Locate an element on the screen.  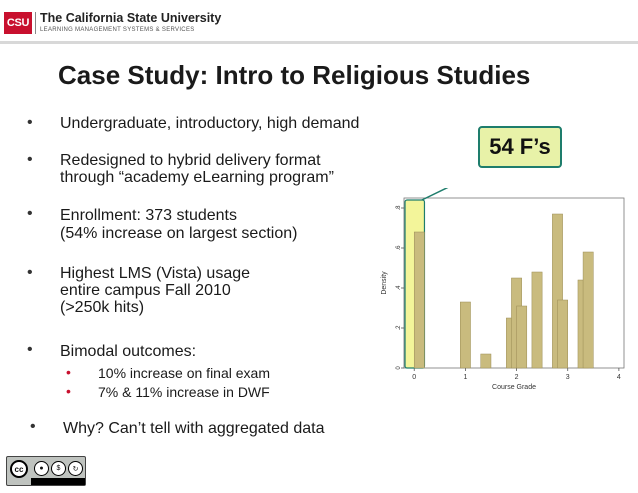
x-tick-label: 1 is located at coordinates (465, 377).